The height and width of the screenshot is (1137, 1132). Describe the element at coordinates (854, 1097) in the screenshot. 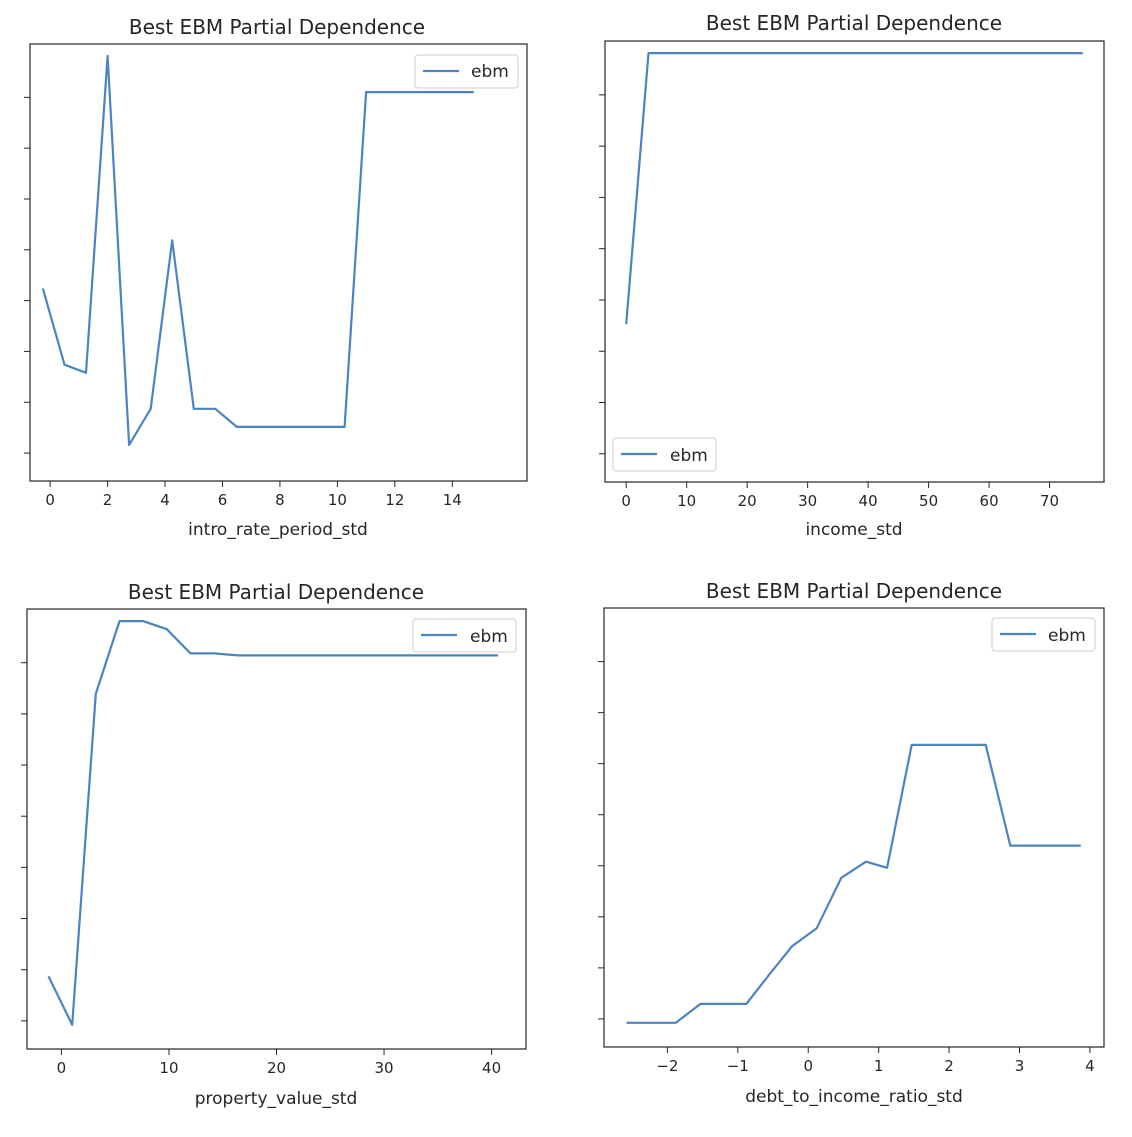

I see `x-axis-label: debt_to_income_ratio_std` at that location.